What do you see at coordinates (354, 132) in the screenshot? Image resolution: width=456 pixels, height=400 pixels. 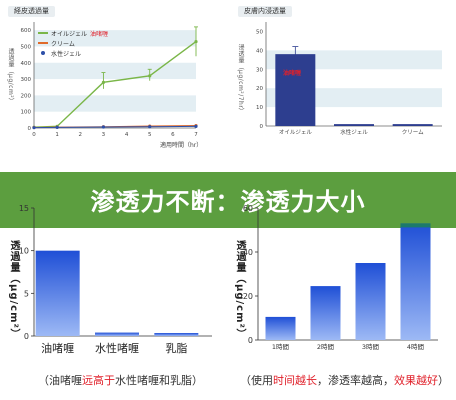 I see `x-tick-label: 水性ジェル` at bounding box center [354, 132].